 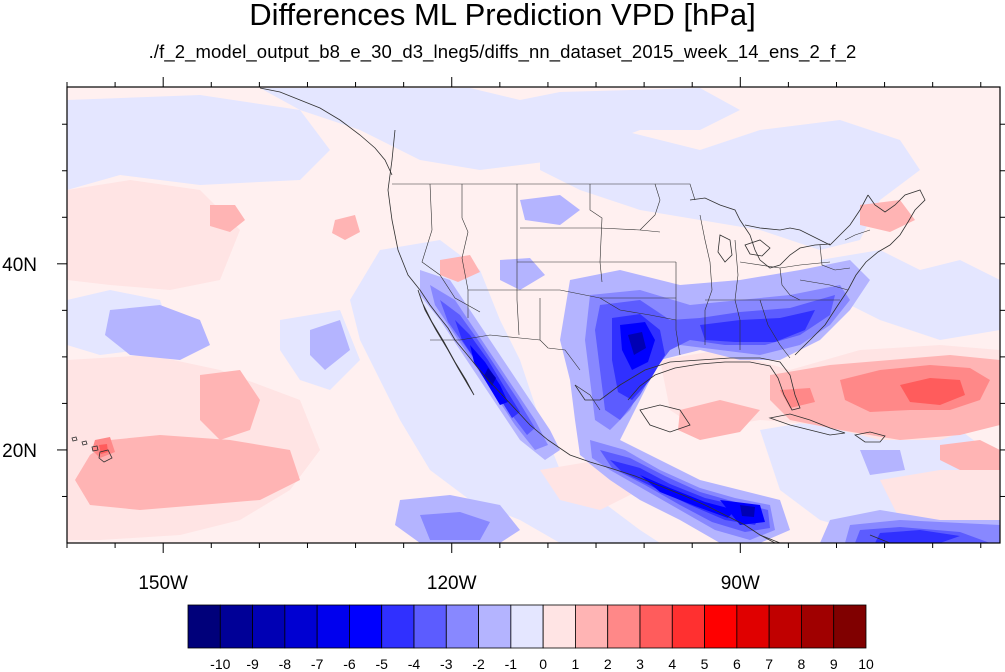 What do you see at coordinates (576, 664) in the screenshot?
I see `colorbar-label: 1` at bounding box center [576, 664].